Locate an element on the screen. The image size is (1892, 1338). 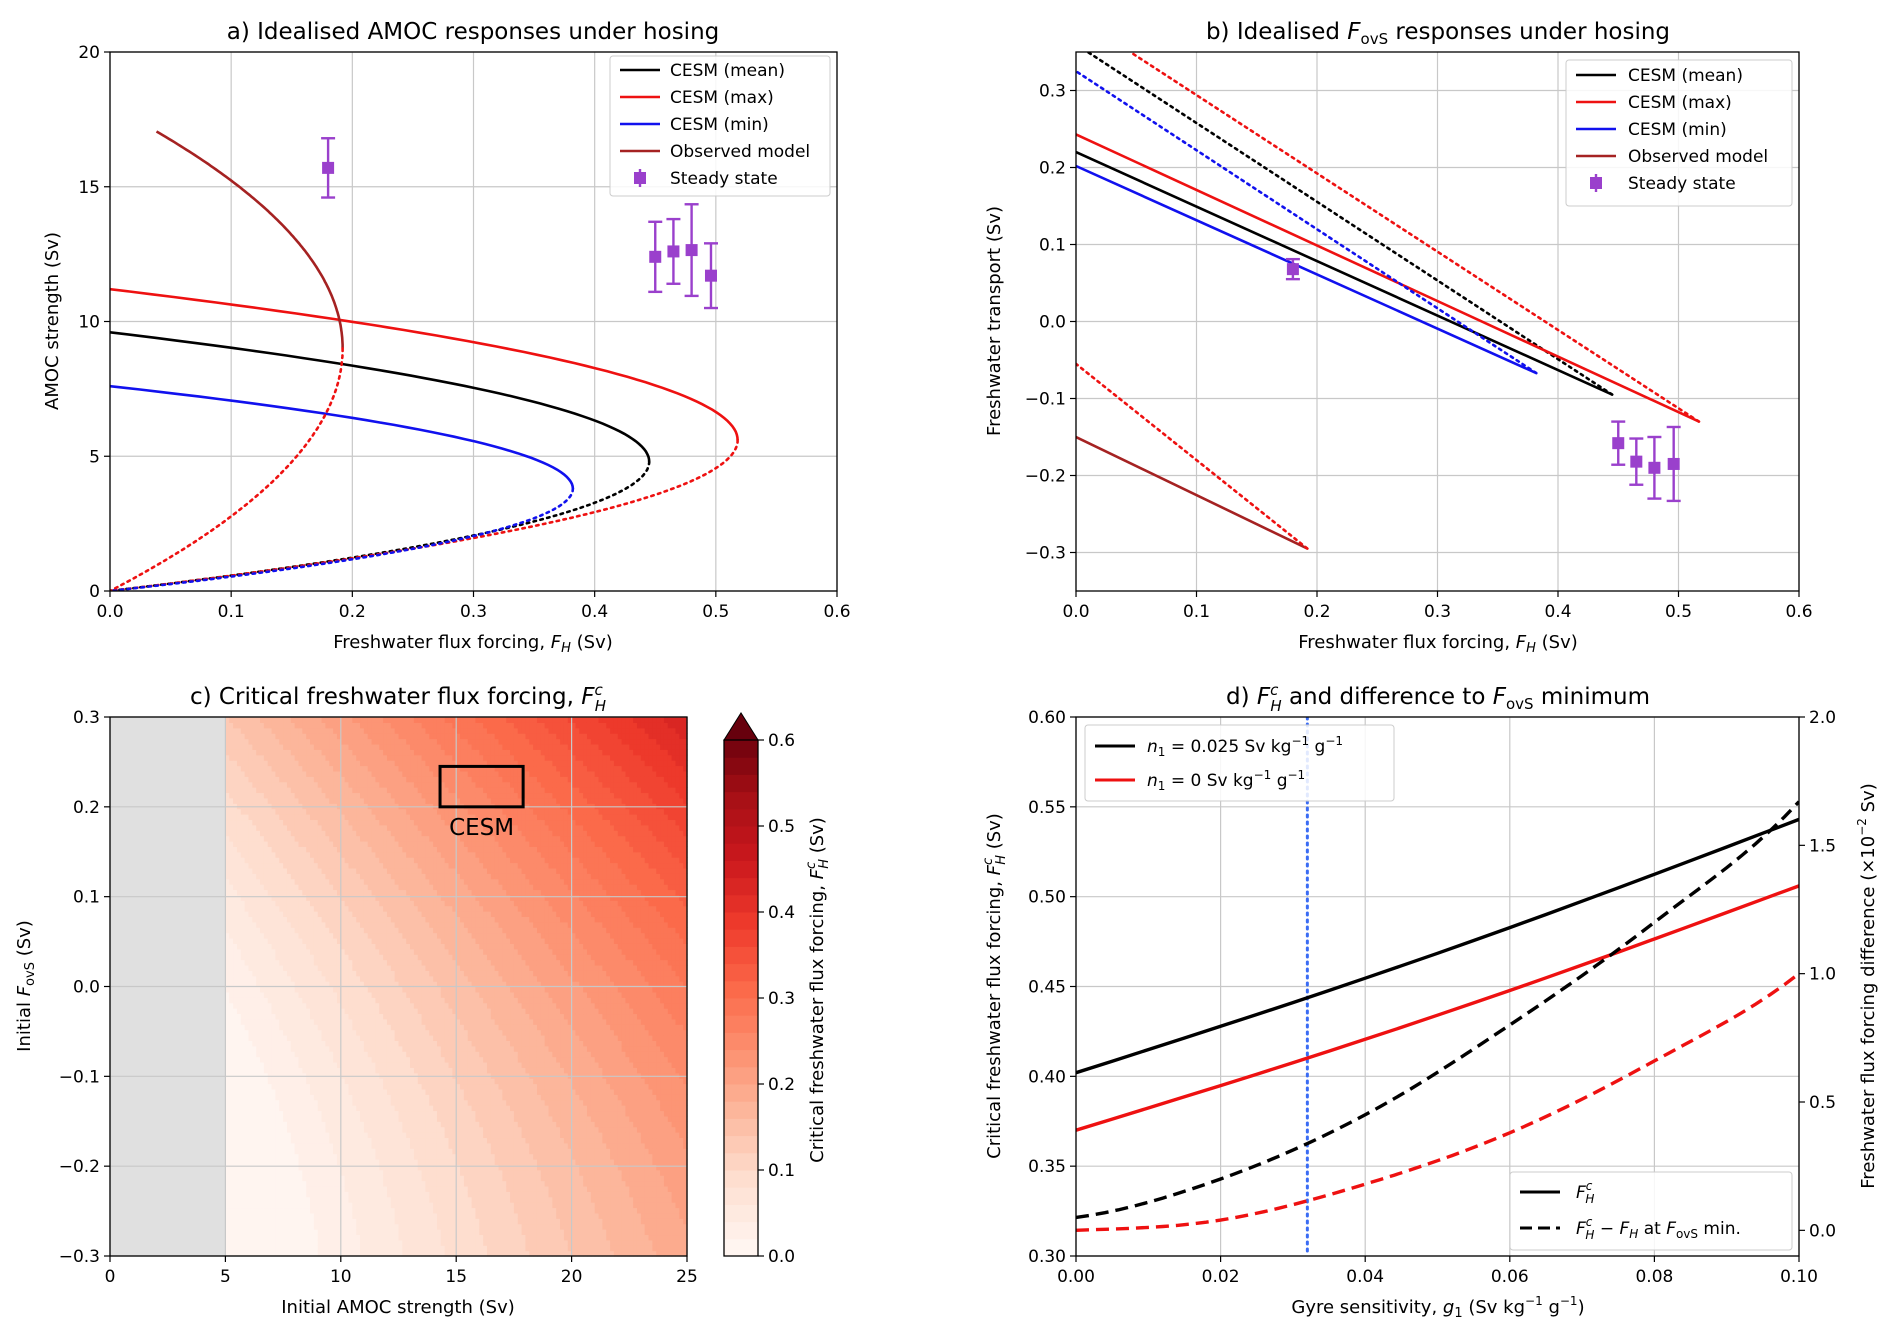
x-tick-label: 0.3 is located at coordinates (473, 612).